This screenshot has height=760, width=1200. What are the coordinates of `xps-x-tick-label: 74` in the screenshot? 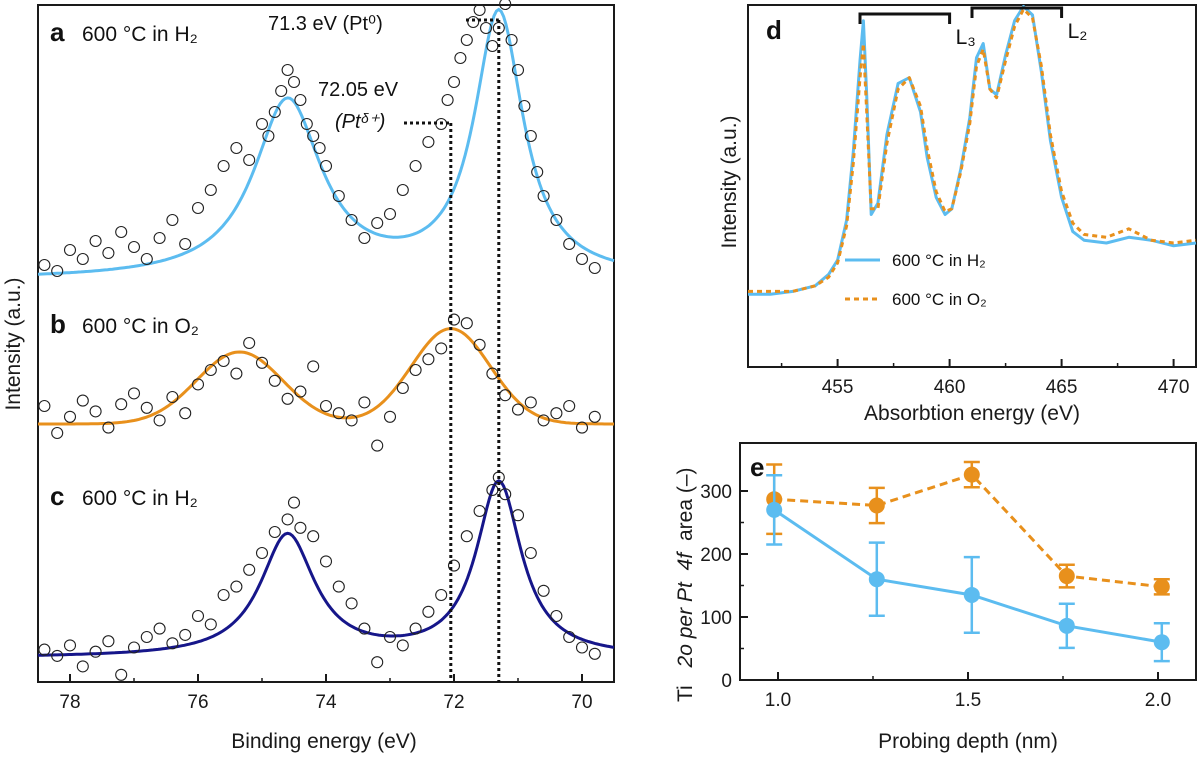 It's located at (326, 702).